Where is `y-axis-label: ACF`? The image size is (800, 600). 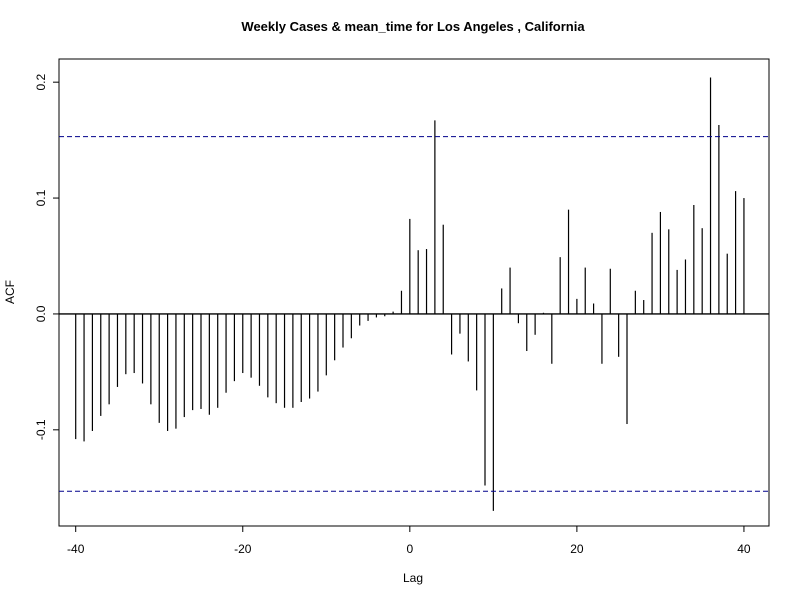 y-axis-label: ACF is located at coordinates (10, 292).